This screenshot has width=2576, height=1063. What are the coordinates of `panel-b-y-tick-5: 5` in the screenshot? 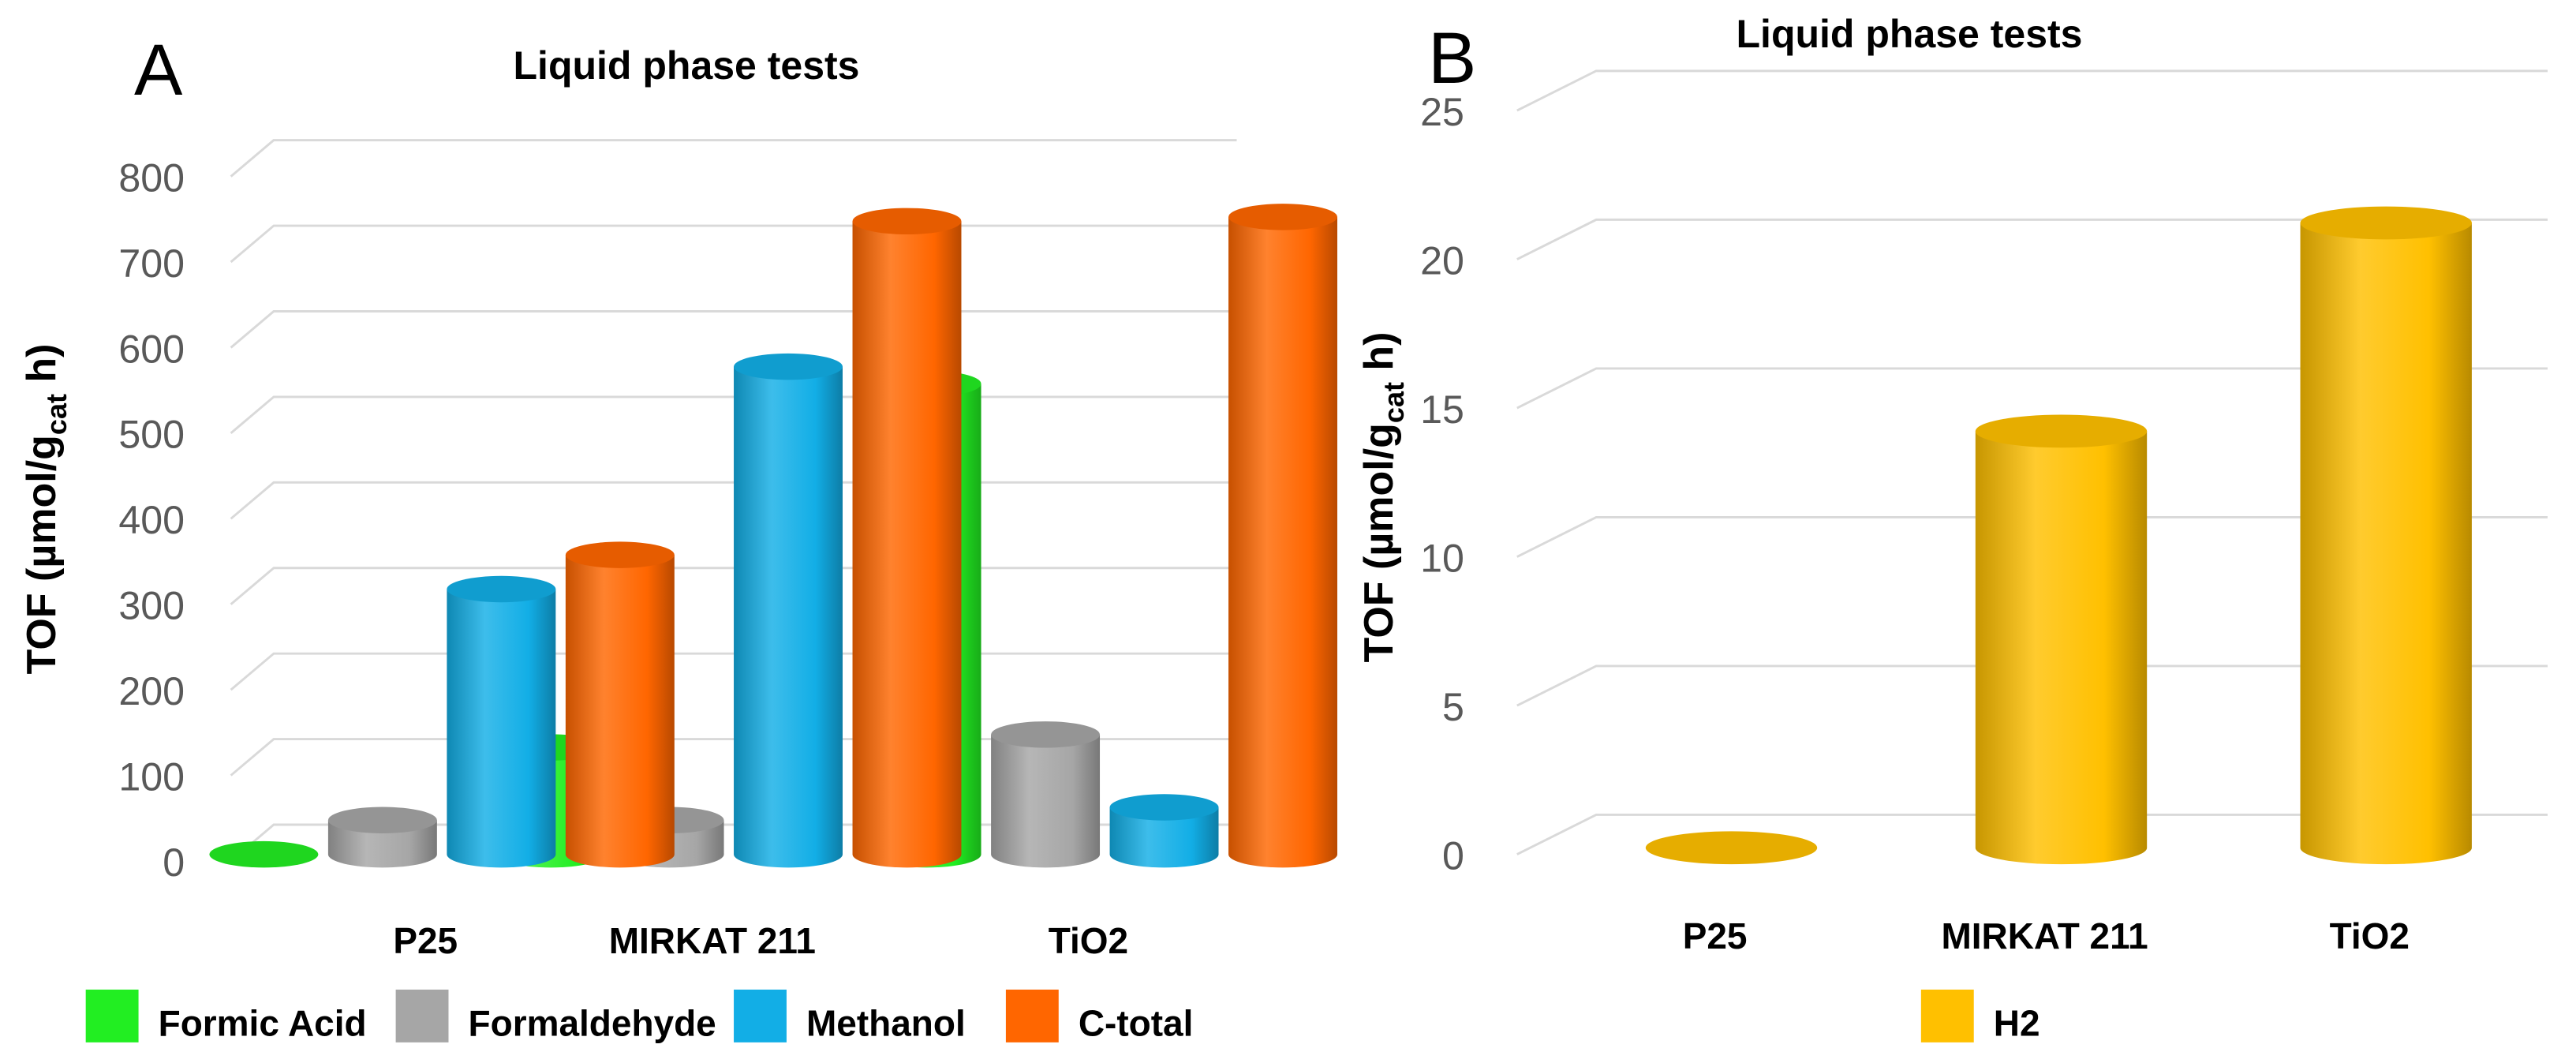 It's located at (1453, 707).